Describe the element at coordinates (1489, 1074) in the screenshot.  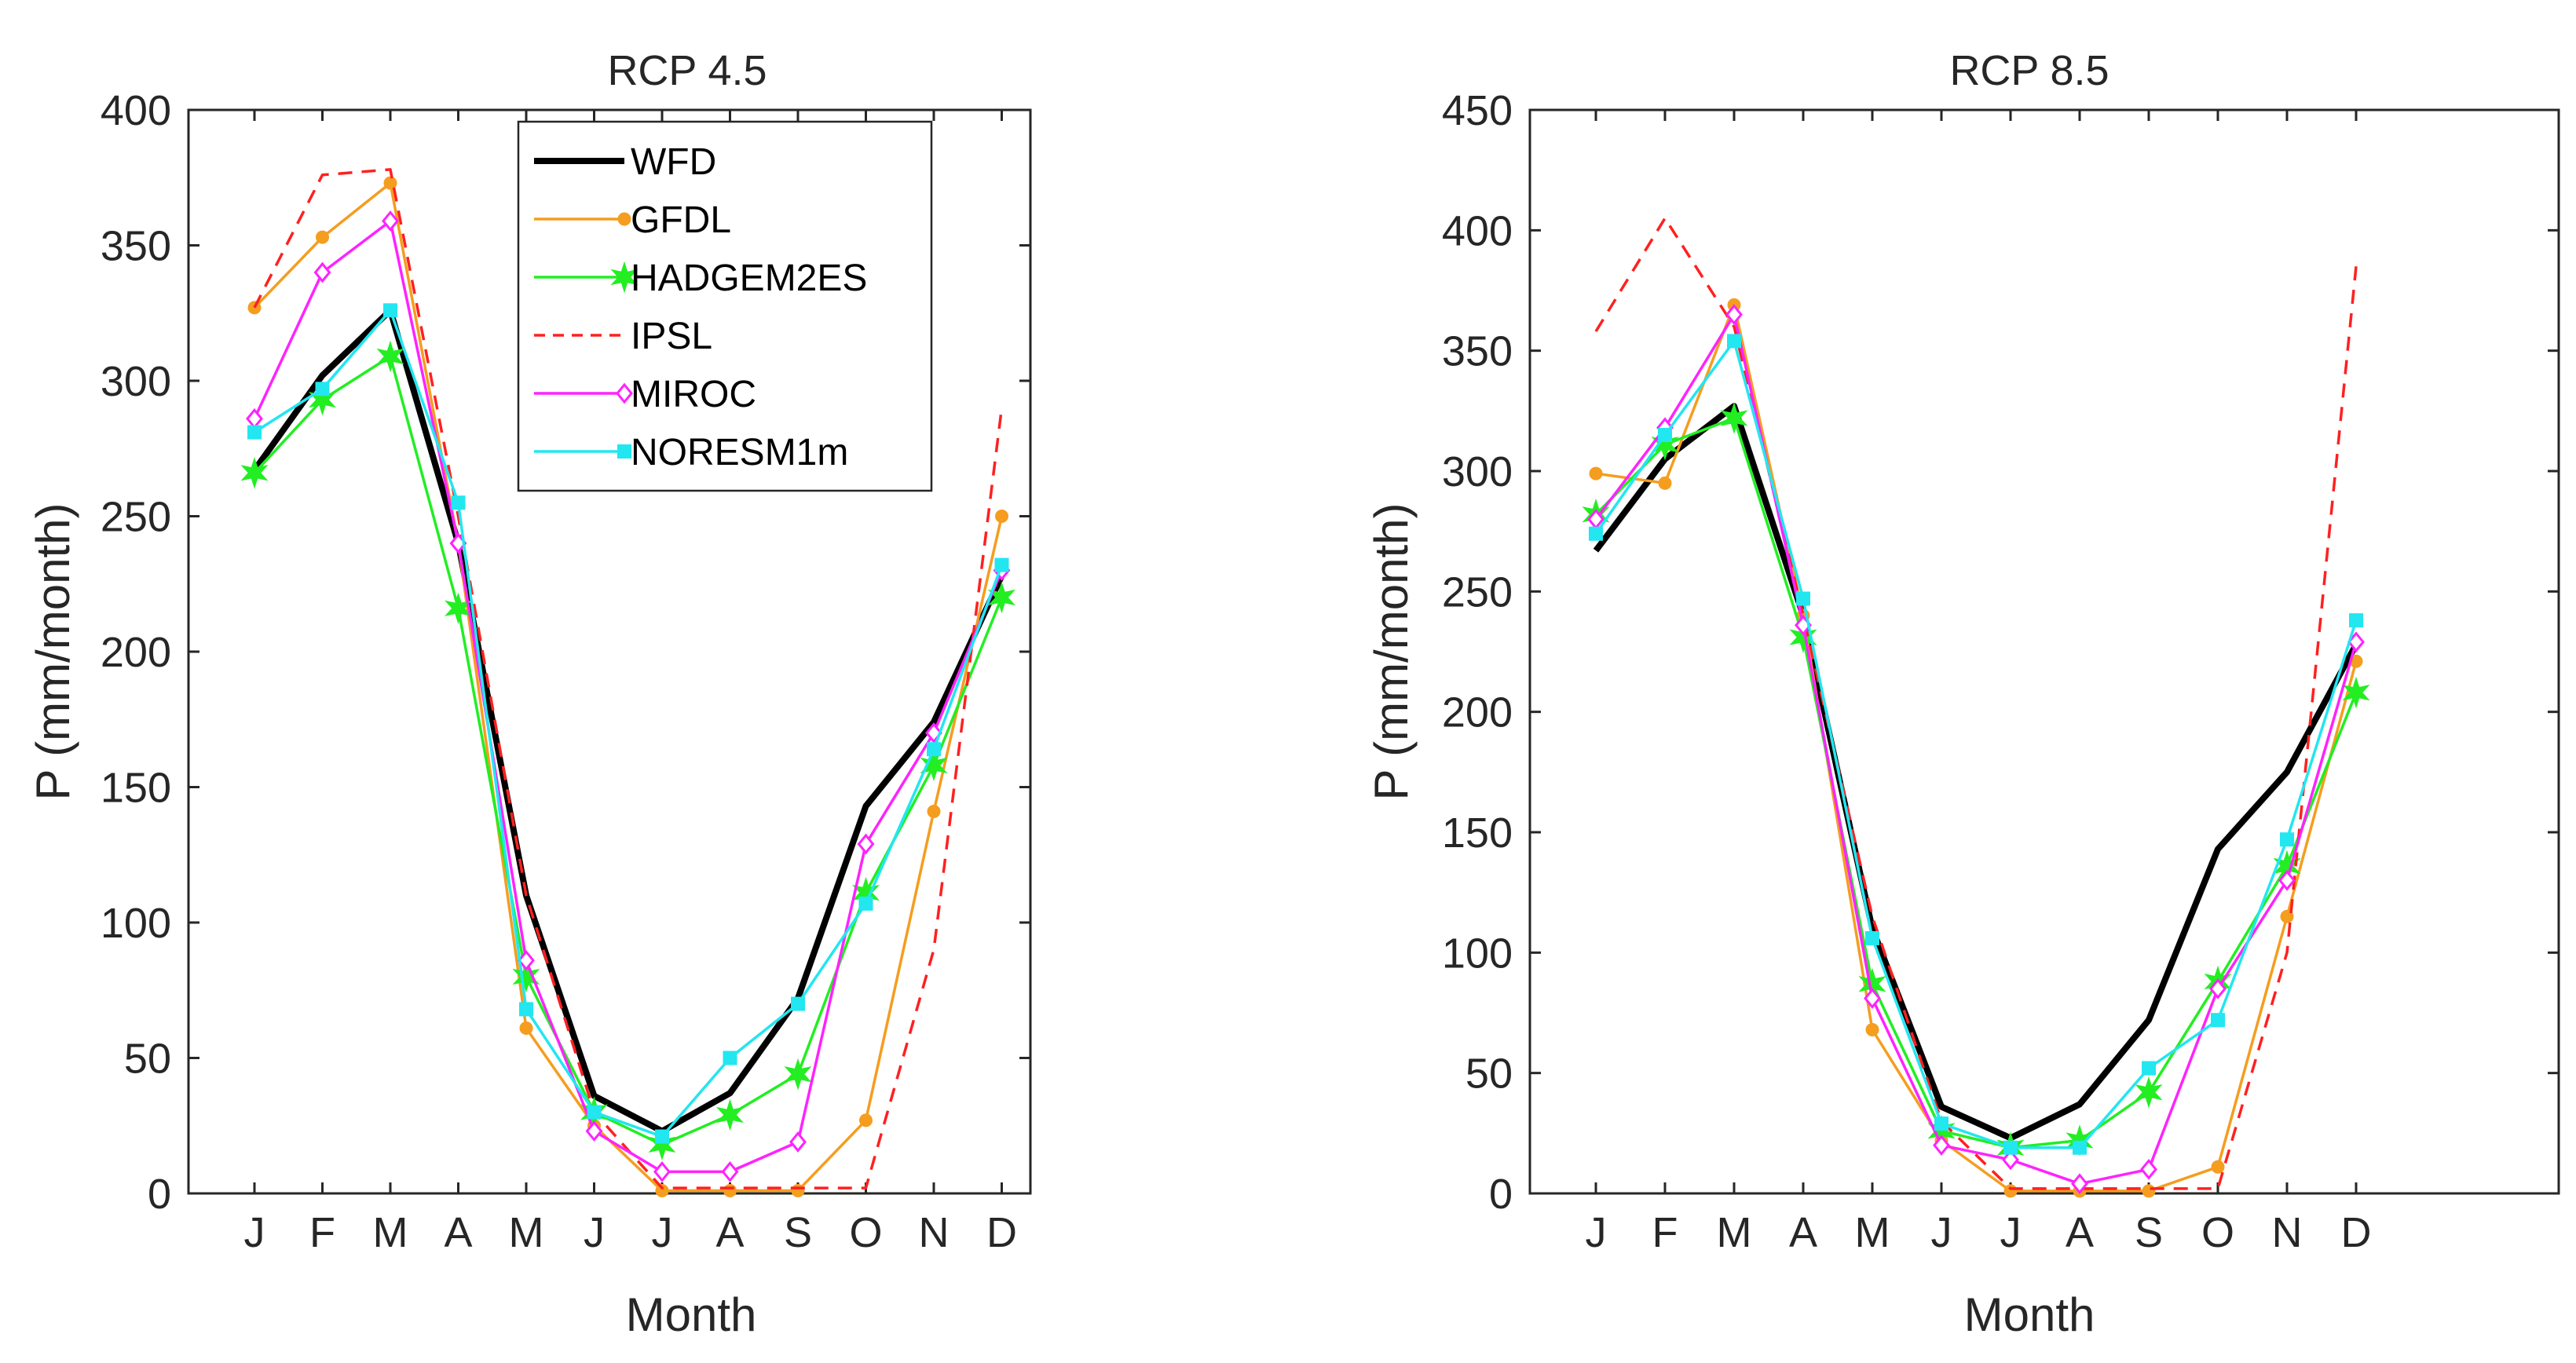
I see `y-tick-label: 50` at that location.